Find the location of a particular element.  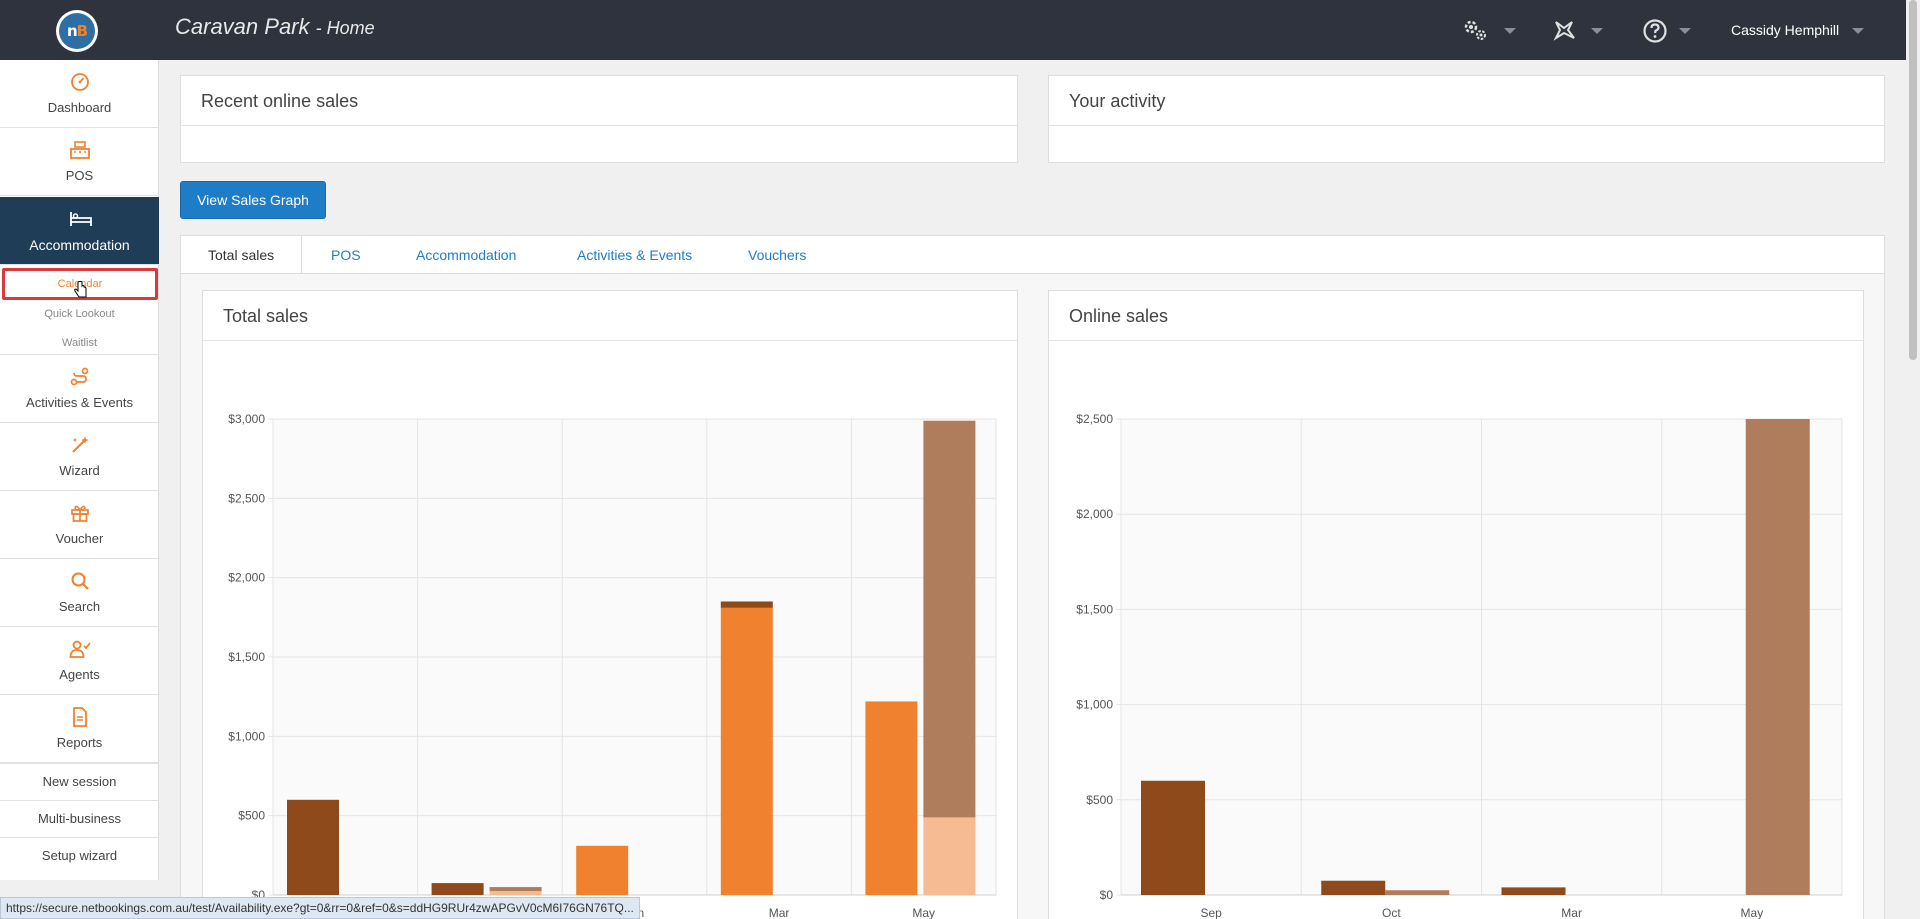

view-sales-graph-button: View Sales Graph is located at coordinates (253, 200).